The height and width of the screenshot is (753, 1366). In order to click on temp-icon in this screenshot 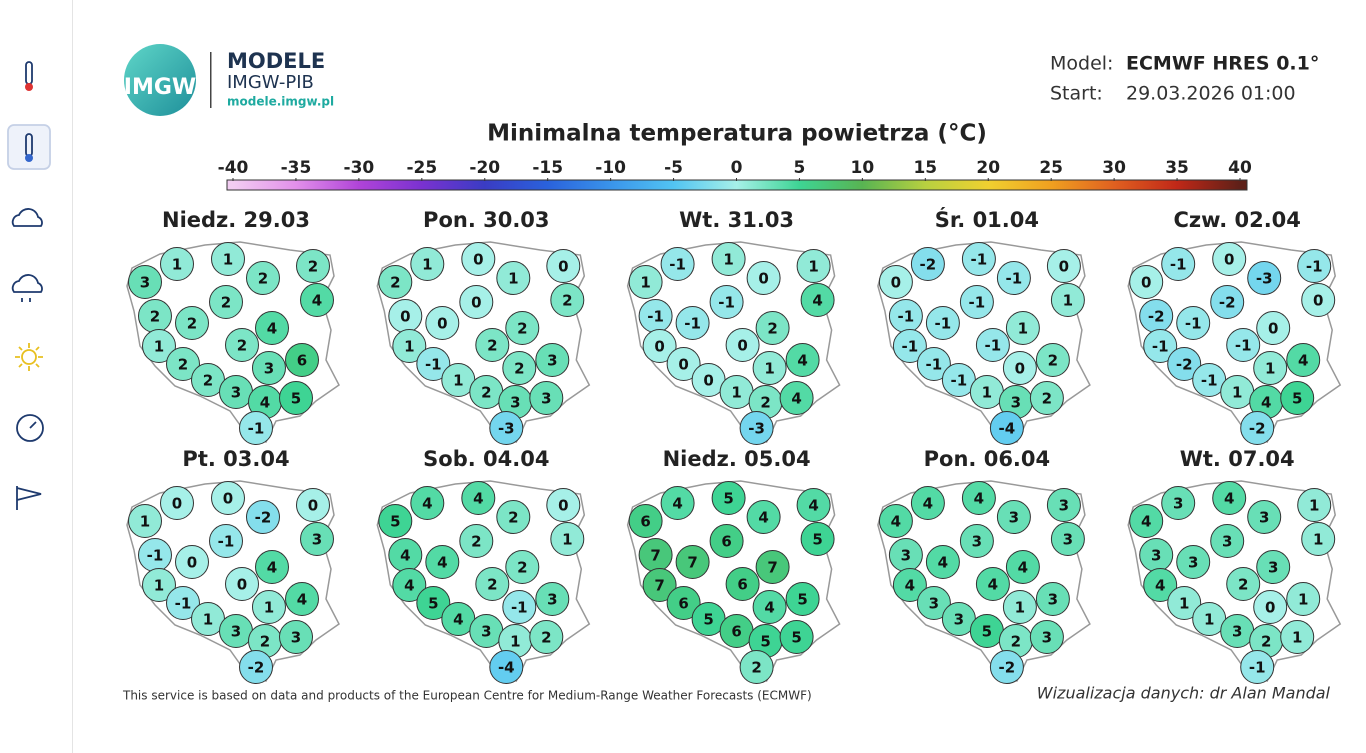, I will do `click(29, 76)`.